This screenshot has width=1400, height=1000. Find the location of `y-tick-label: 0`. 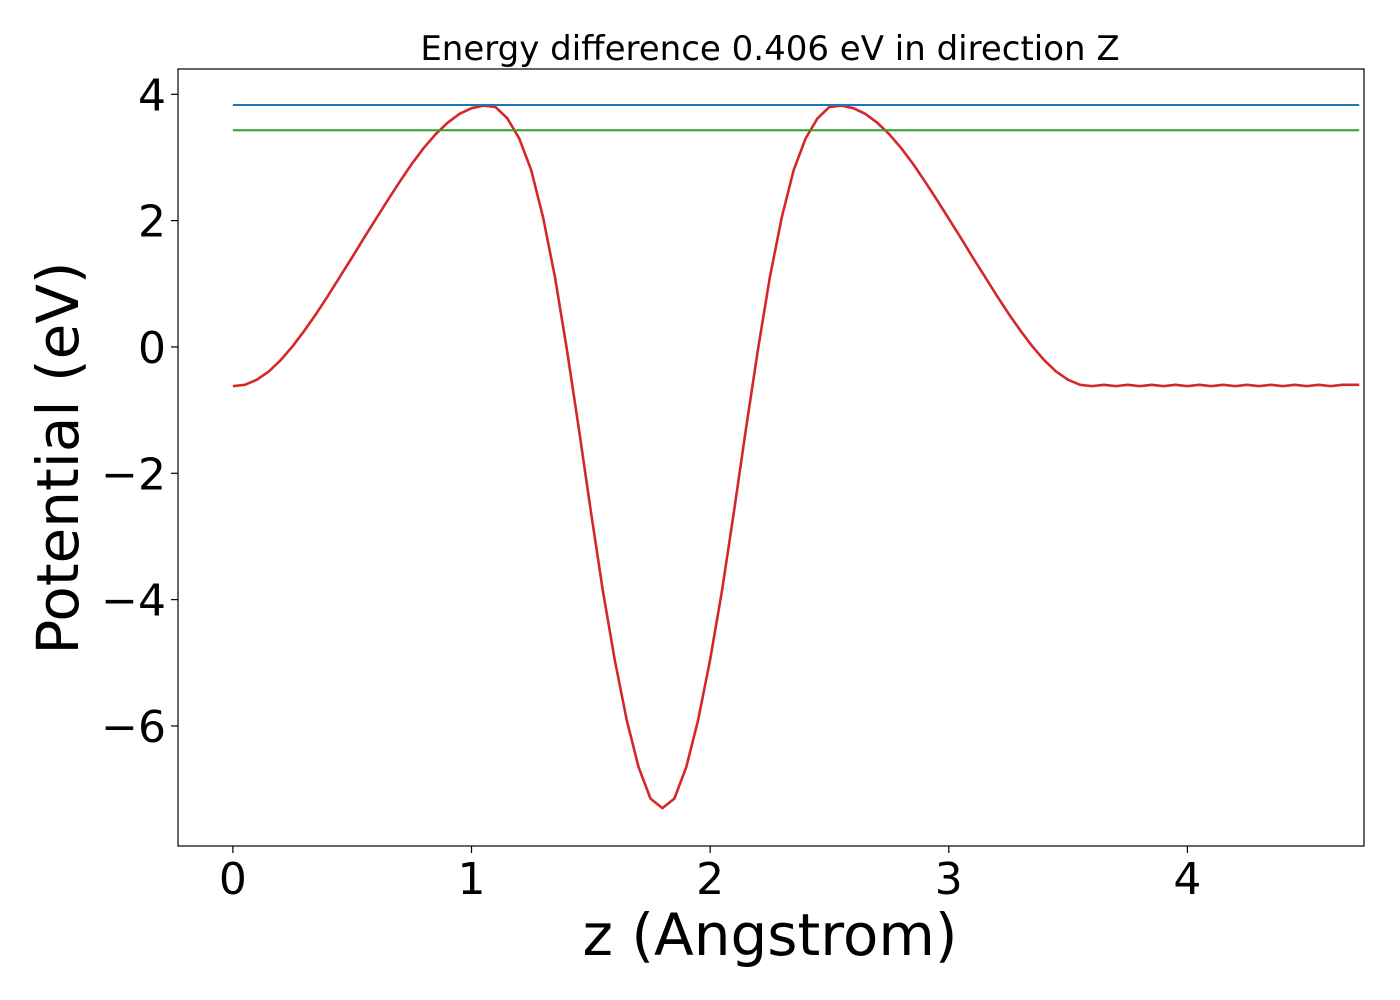

y-tick-label: 0 is located at coordinates (152, 348).